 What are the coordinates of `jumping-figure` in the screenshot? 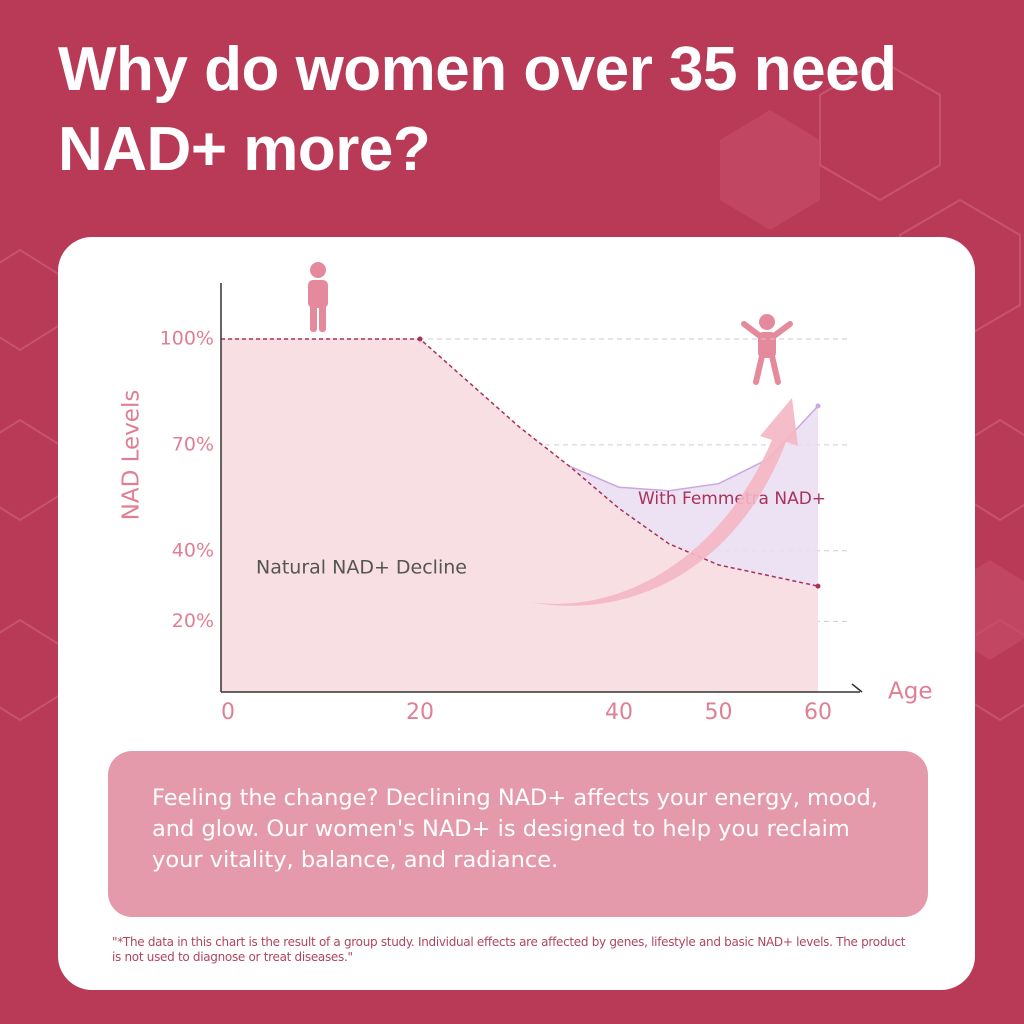 It's located at (767, 349).